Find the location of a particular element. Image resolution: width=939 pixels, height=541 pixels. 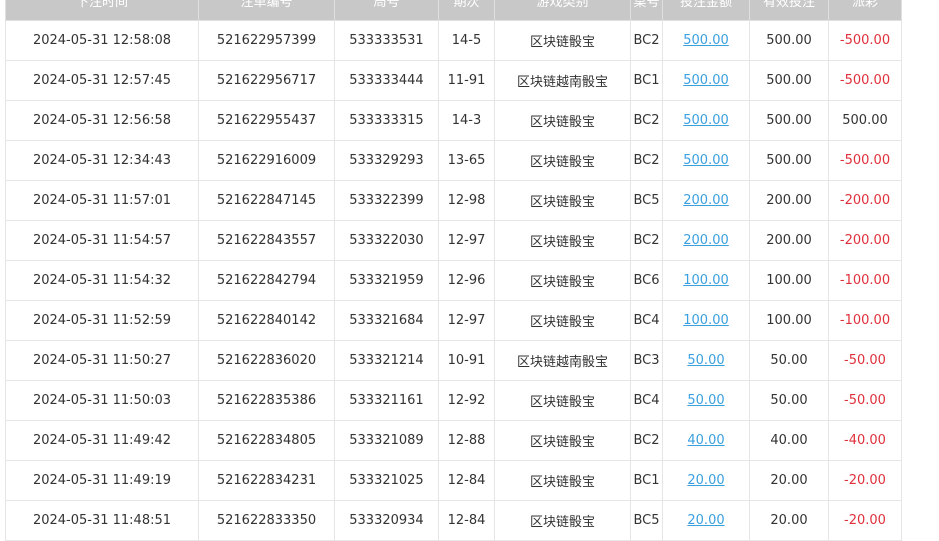

cell-round-id: 533333531 is located at coordinates (386, 40).